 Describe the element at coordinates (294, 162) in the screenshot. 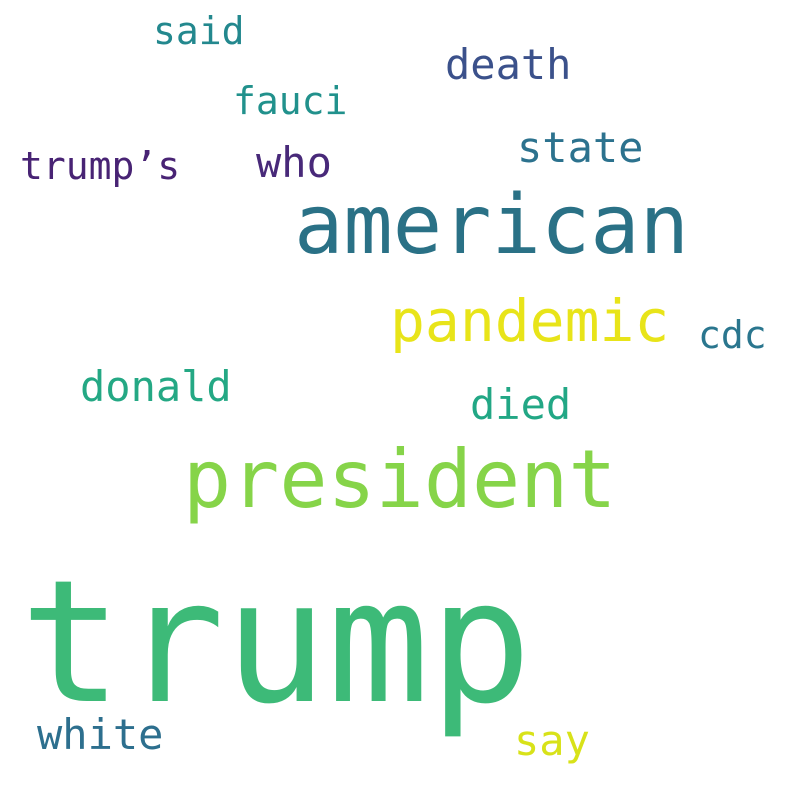

I see `word-who: who` at that location.